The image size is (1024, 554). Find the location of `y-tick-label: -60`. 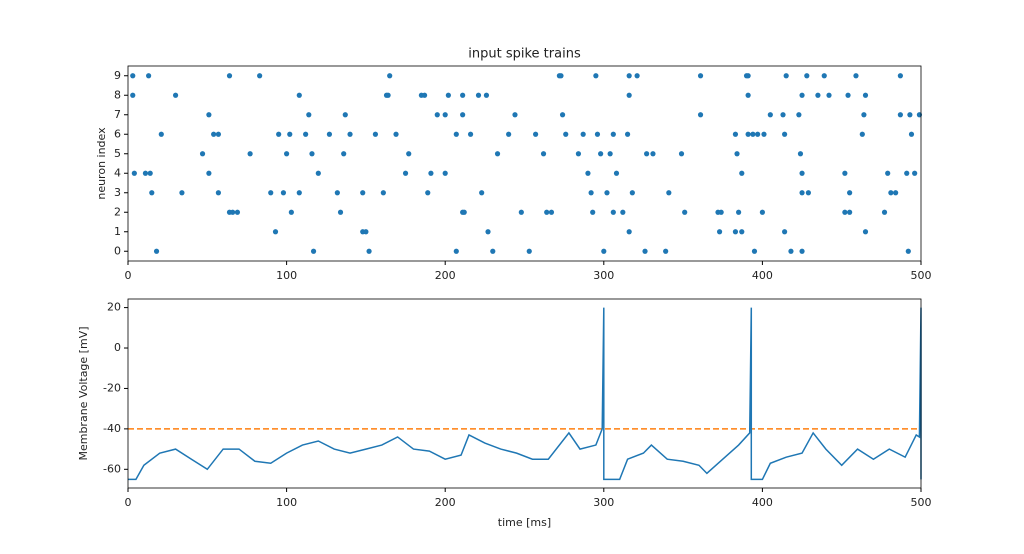

y-tick-label: -60 is located at coordinates (112, 468).